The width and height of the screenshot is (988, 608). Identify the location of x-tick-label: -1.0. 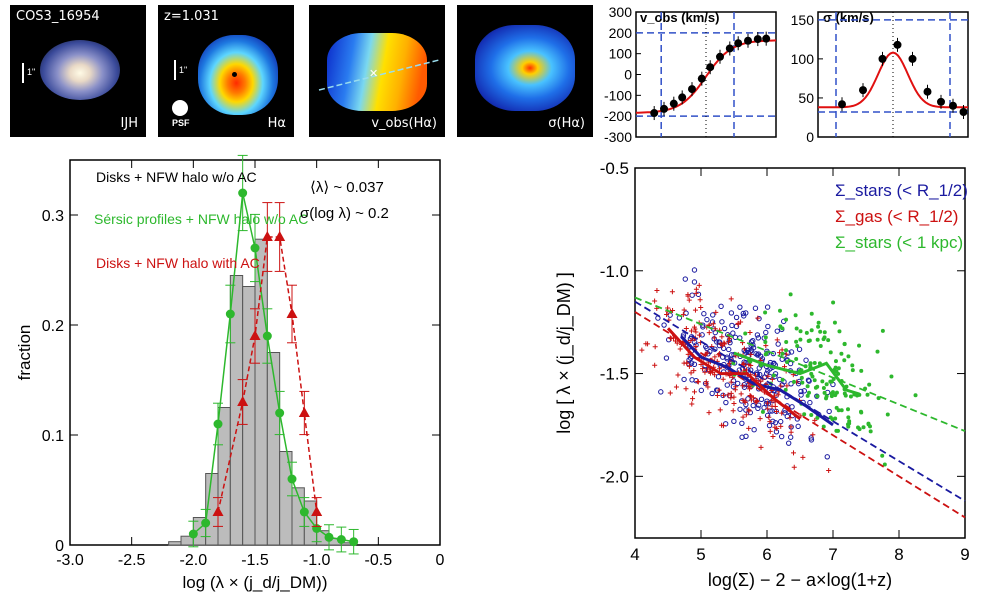
(317, 560).